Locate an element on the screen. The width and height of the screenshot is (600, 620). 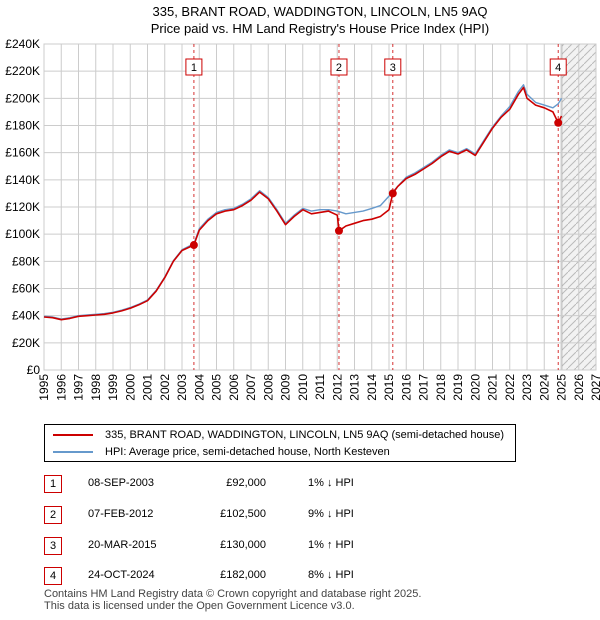
transaction-date: 08-SEP-2003 is located at coordinates (121, 483).